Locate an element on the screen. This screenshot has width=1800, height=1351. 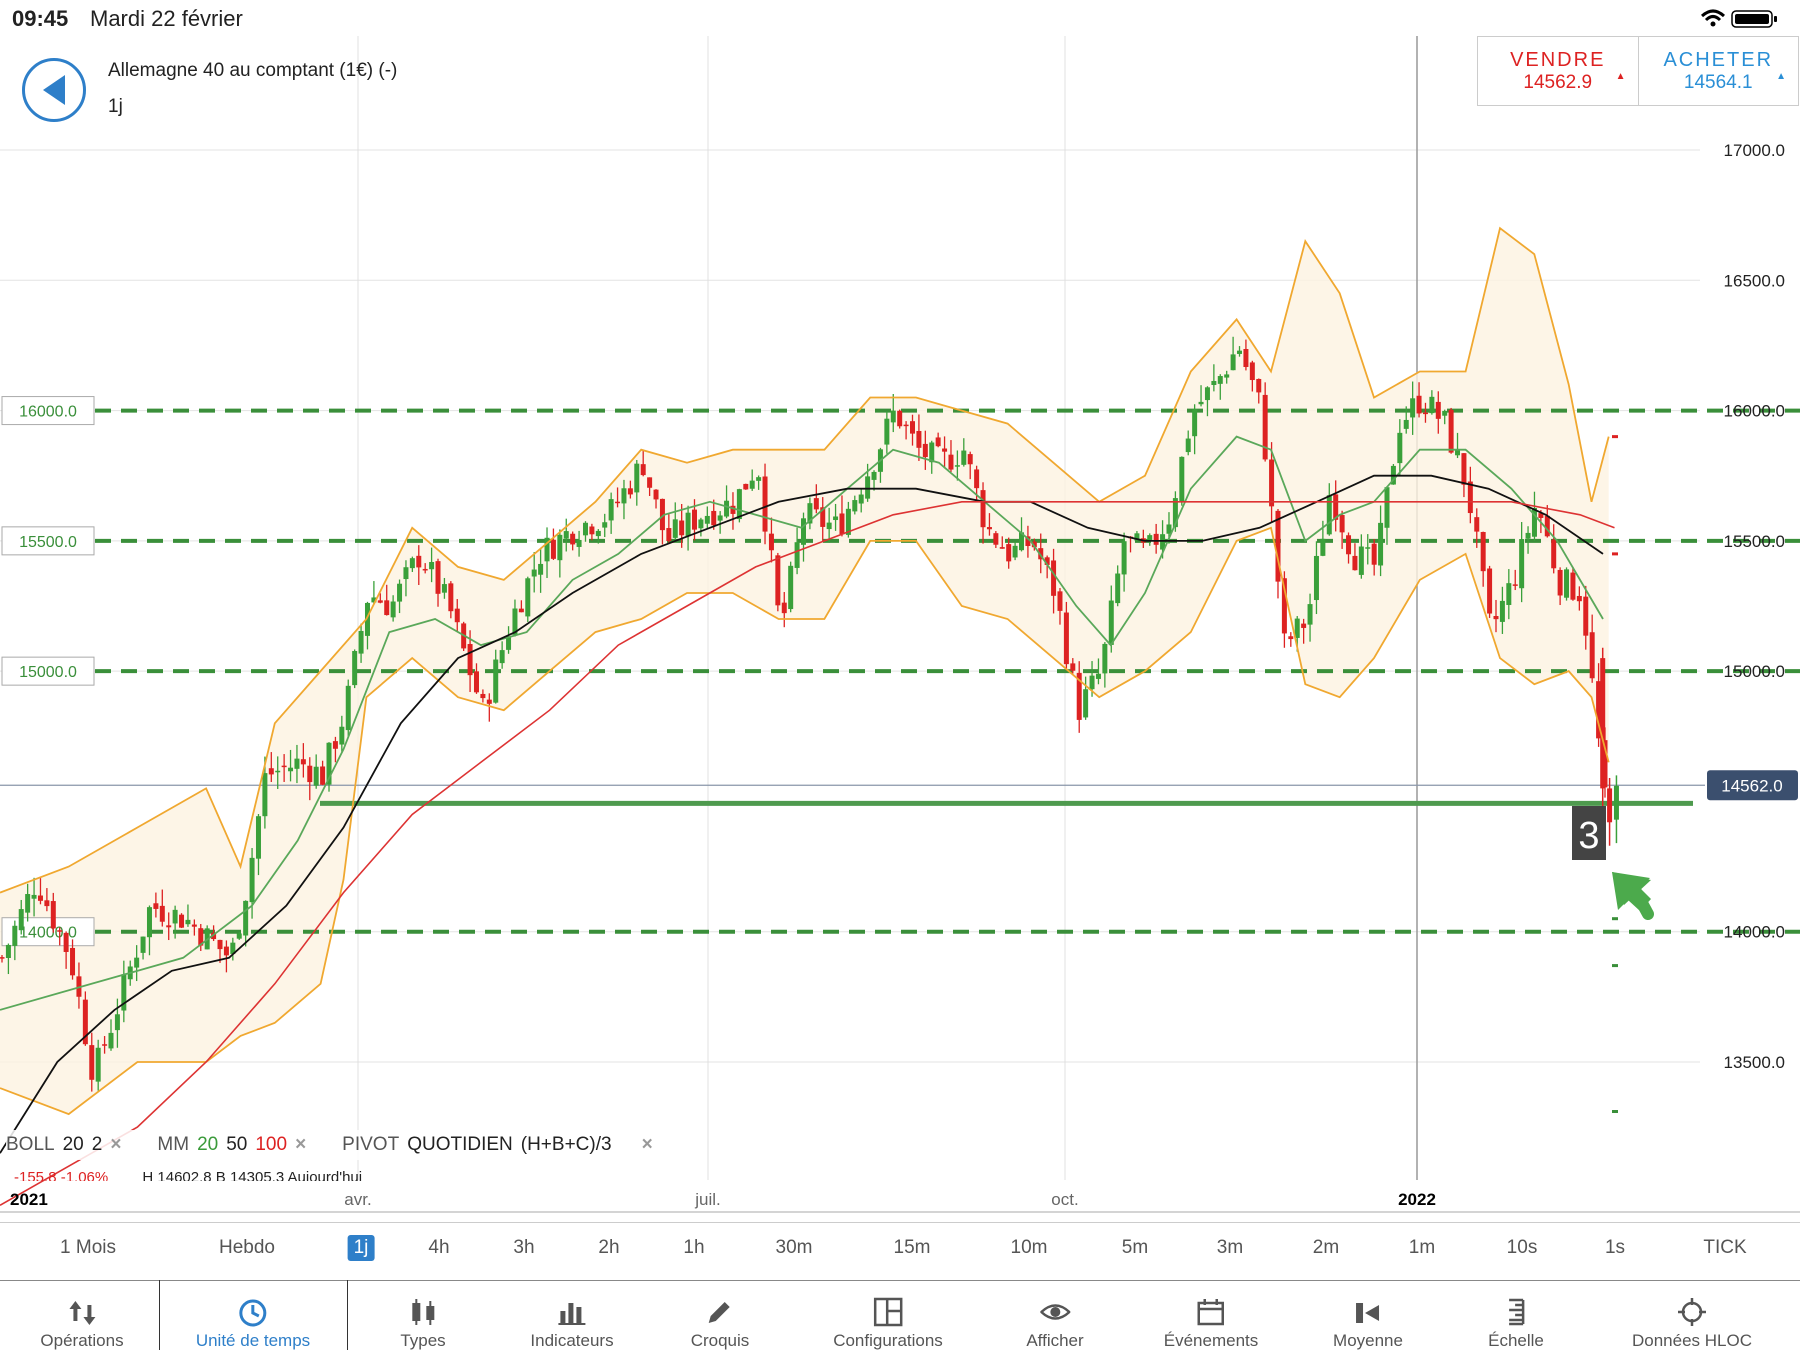
timeframe-1m: 1m is located at coordinates (1422, 1247).